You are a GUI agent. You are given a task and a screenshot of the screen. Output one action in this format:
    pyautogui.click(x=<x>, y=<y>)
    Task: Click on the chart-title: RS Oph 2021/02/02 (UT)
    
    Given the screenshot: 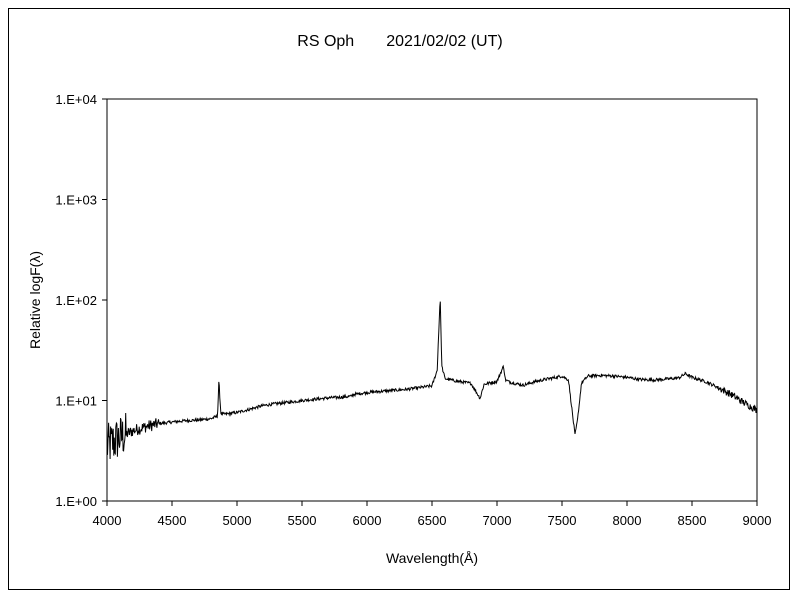 What is the action you would take?
    pyautogui.click(x=399, y=41)
    